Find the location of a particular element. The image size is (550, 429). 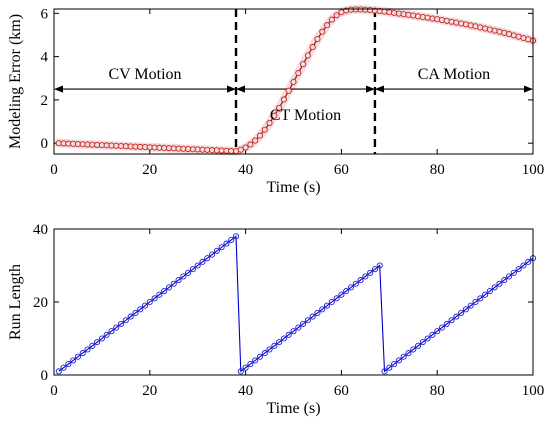

x-tick-label: 80 is located at coordinates (437, 170).